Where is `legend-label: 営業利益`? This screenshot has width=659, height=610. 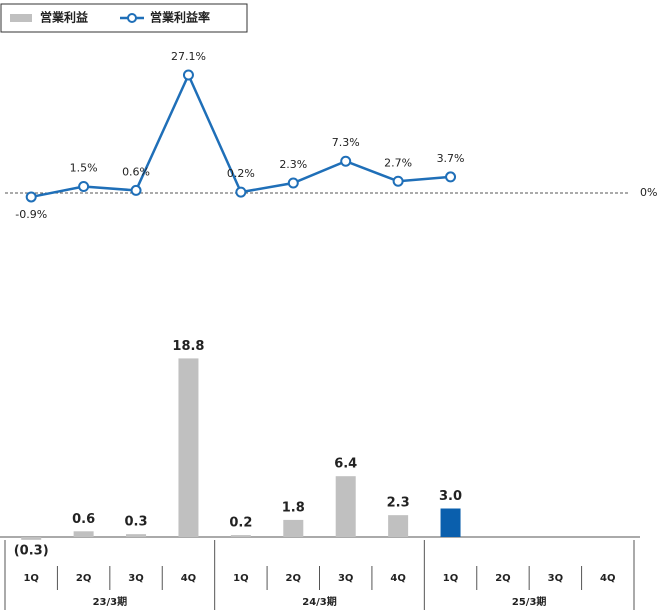
legend-label: 営業利益 is located at coordinates (64, 17).